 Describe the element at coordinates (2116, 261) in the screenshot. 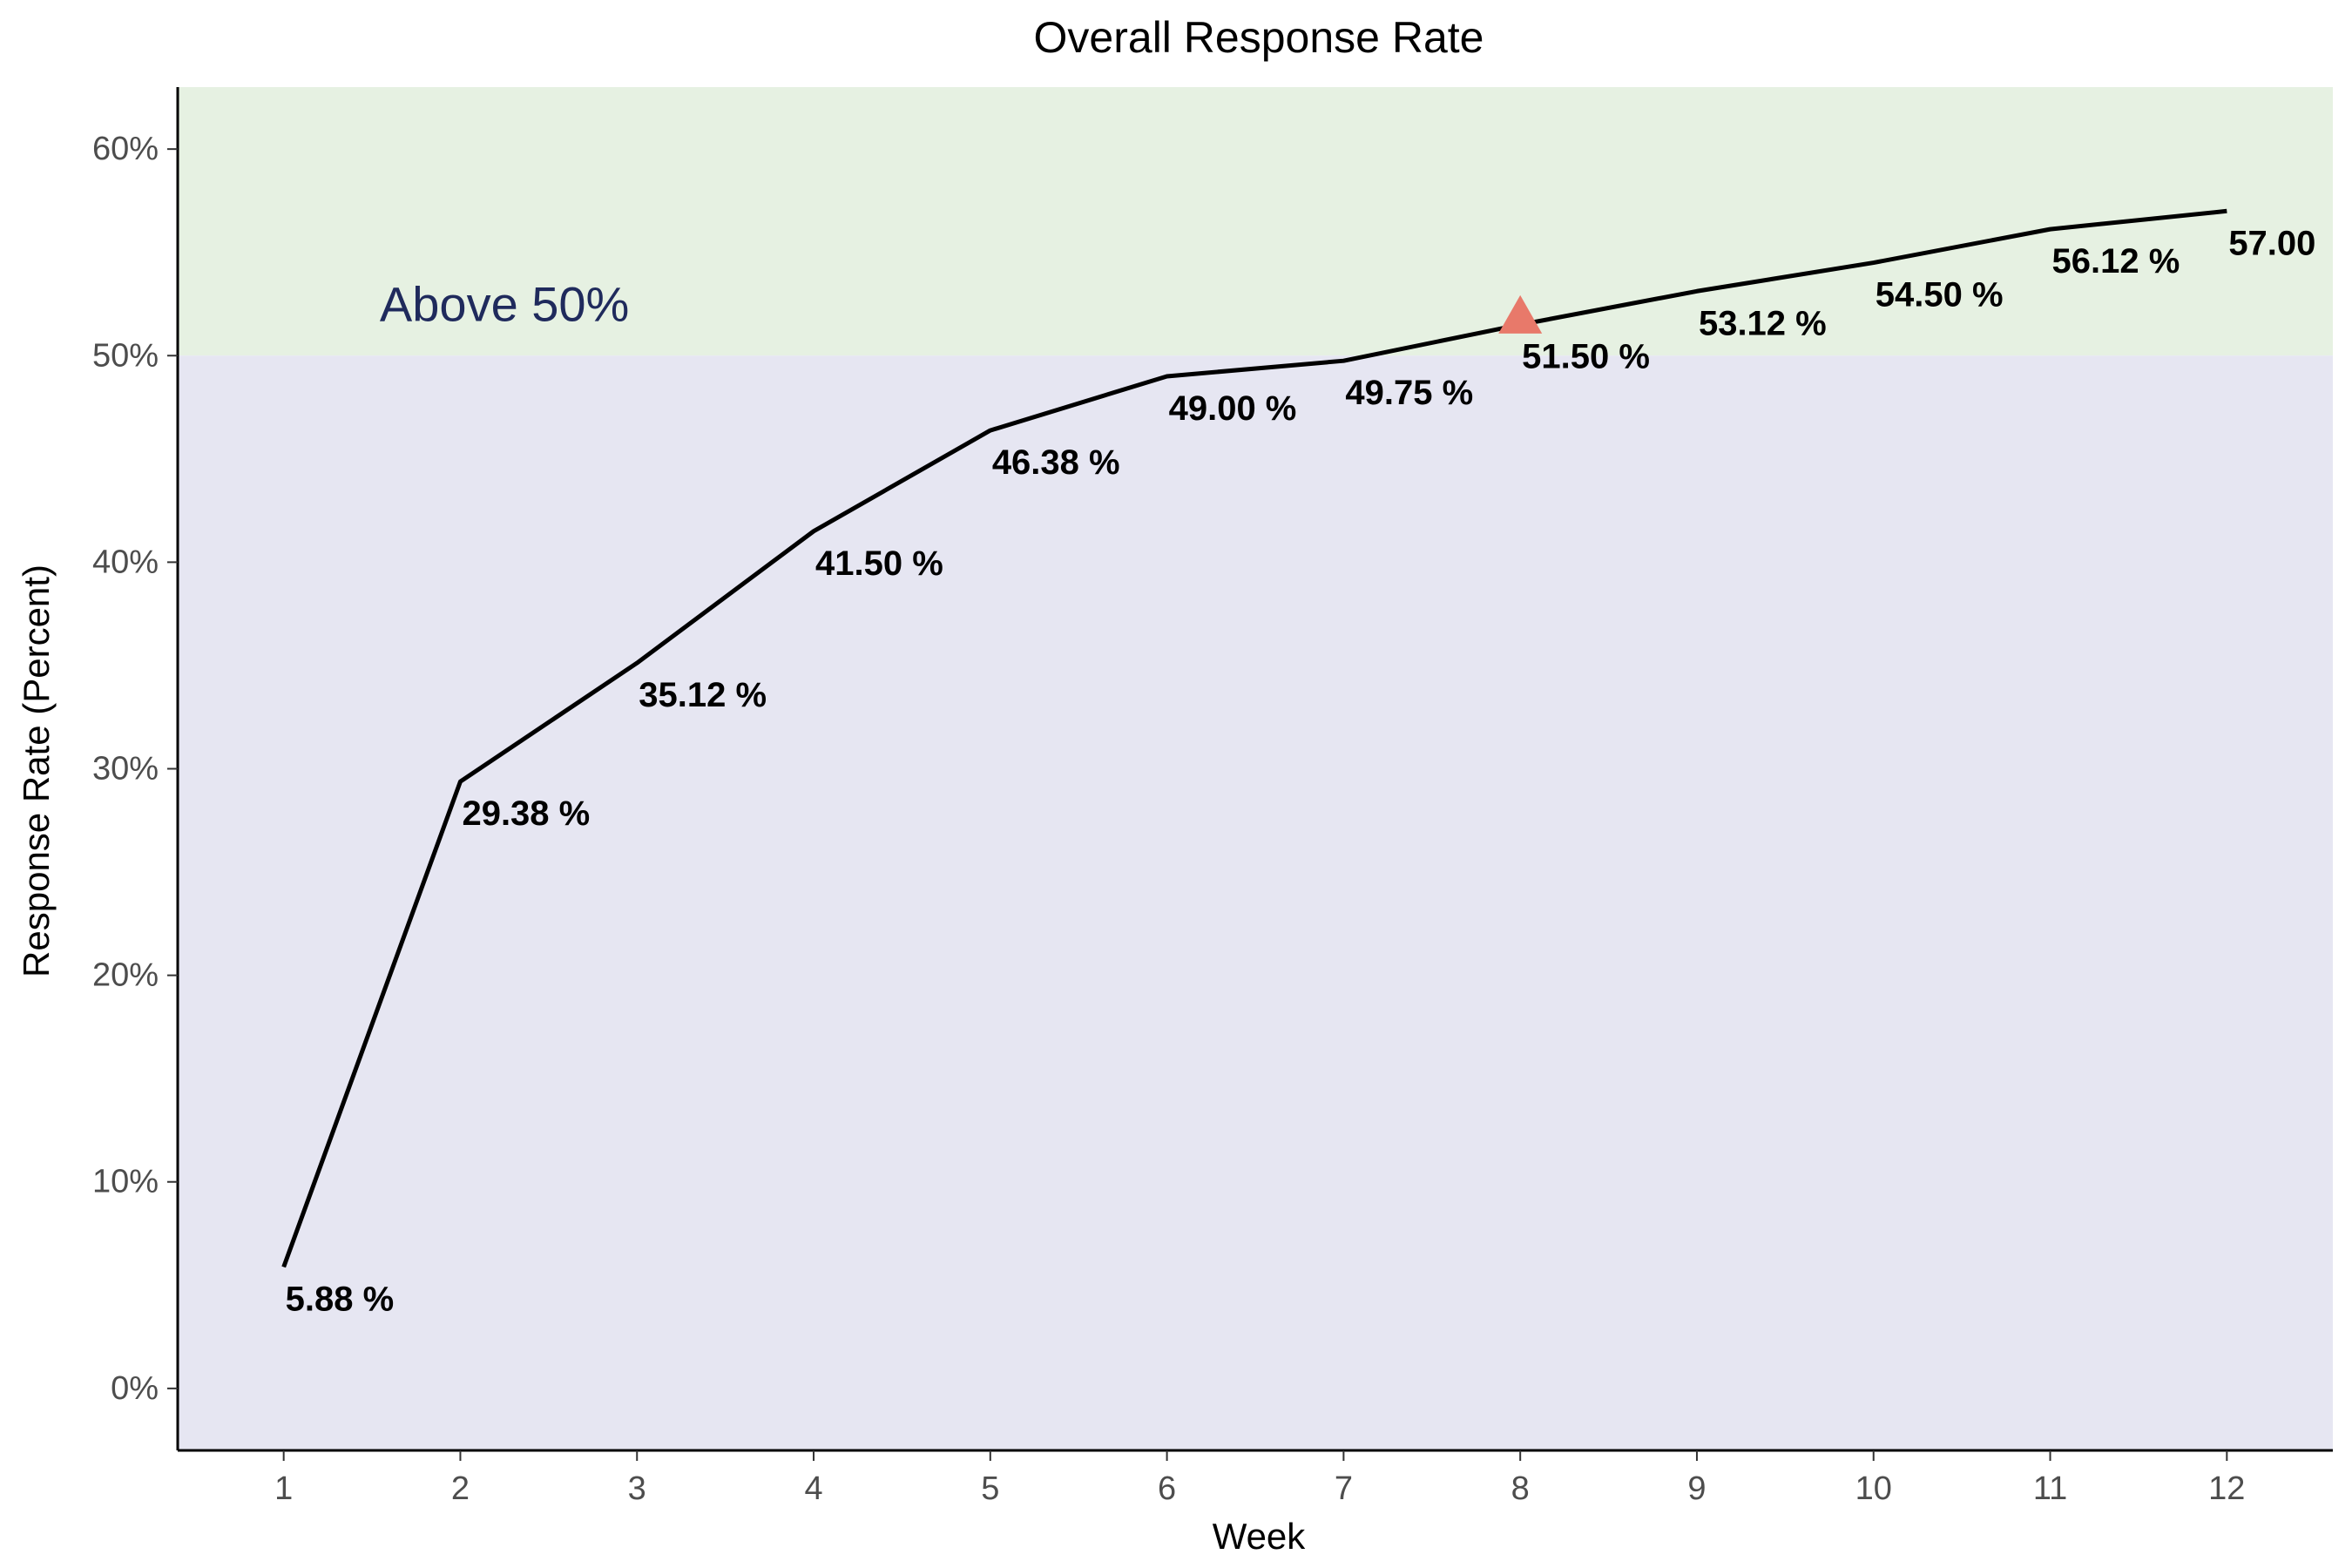

I see `data-label: 56.12 %` at that location.